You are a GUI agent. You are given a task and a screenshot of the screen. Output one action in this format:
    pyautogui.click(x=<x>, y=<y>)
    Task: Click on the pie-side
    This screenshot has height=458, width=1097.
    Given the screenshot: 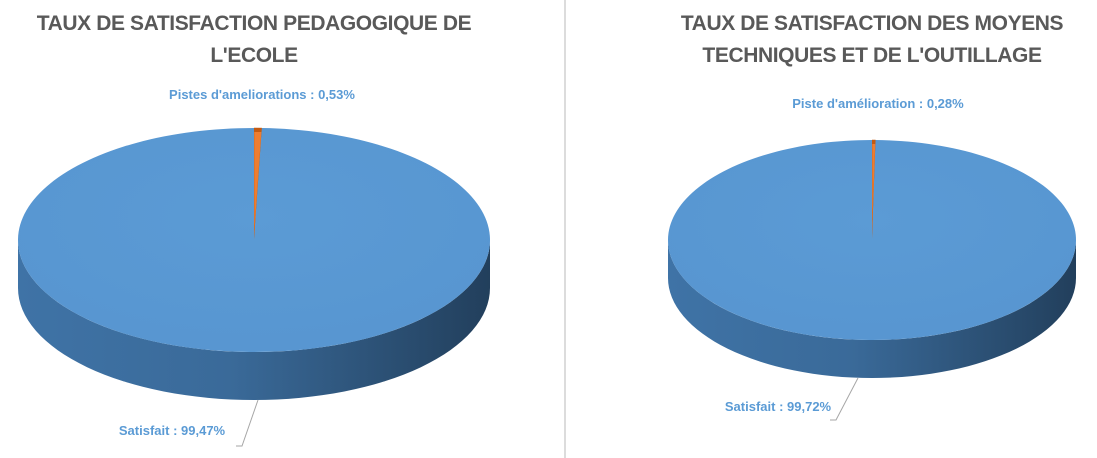 What is the action you would take?
    pyautogui.click(x=872, y=309)
    